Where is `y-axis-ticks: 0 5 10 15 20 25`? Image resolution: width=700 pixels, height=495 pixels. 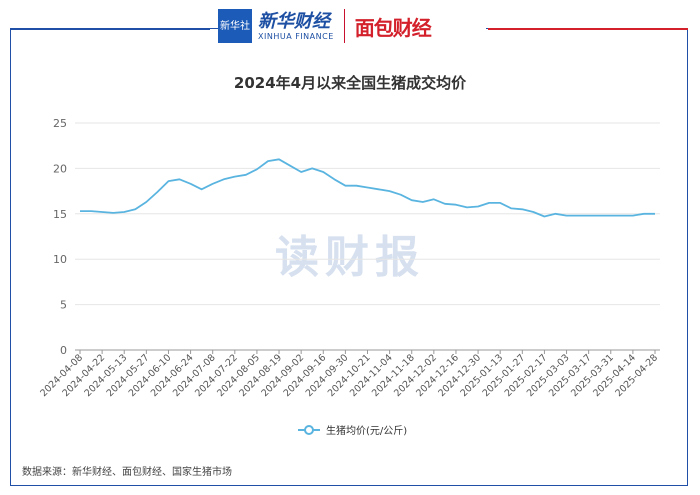 y-axis-ticks: 0 5 10 15 20 25 is located at coordinates (60, 237).